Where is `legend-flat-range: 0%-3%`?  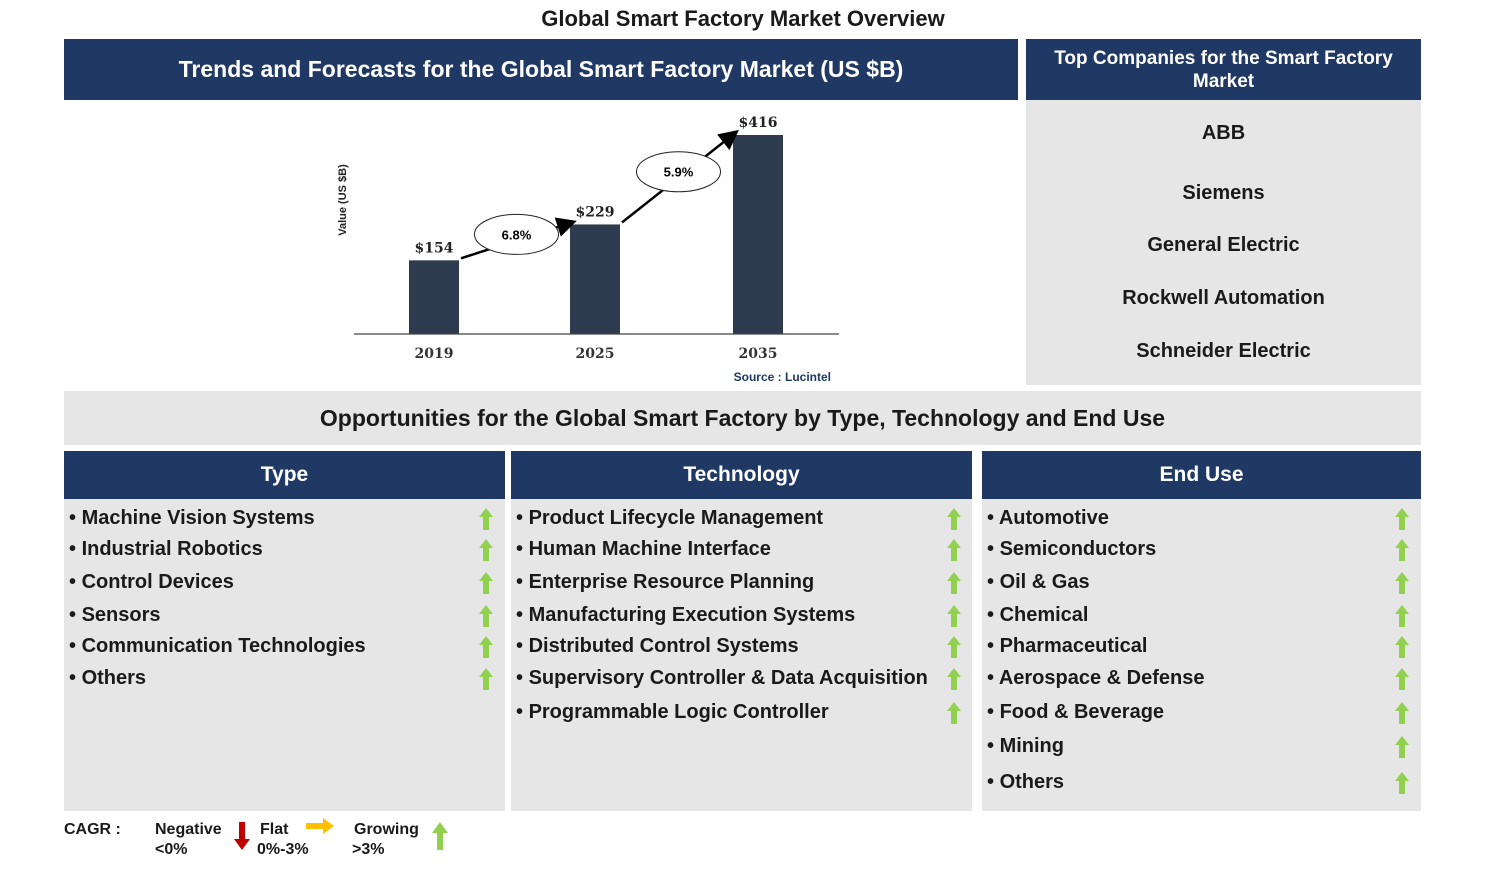
legend-flat-range: 0%-3% is located at coordinates (283, 849).